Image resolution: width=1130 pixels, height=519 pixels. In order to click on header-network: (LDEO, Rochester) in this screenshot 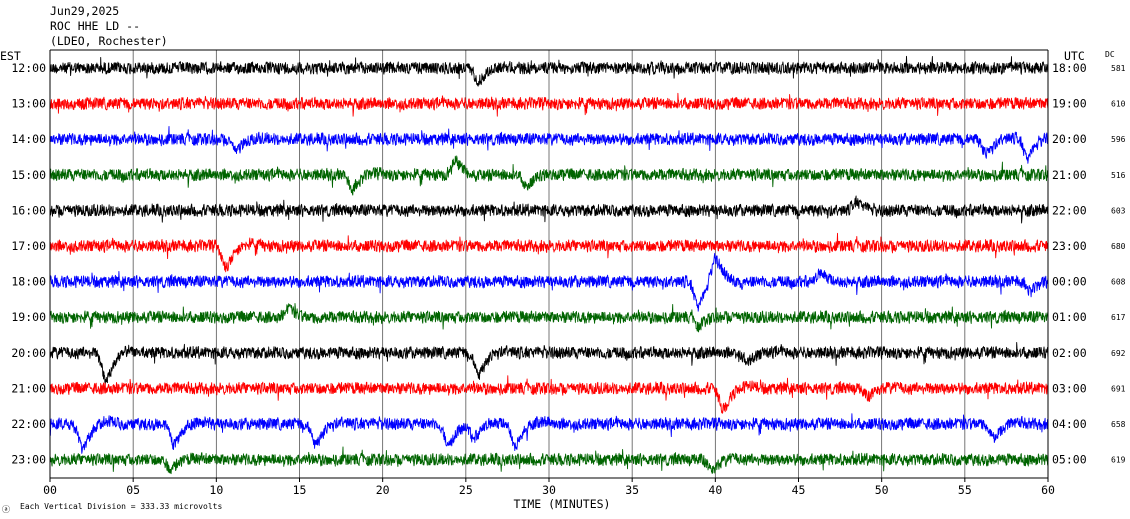, I will do `click(109, 41)`.